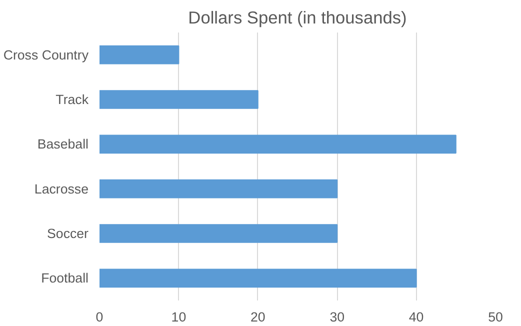 This screenshot has height=326, width=521. I want to click on x-tick-label: 20, so click(258, 317).